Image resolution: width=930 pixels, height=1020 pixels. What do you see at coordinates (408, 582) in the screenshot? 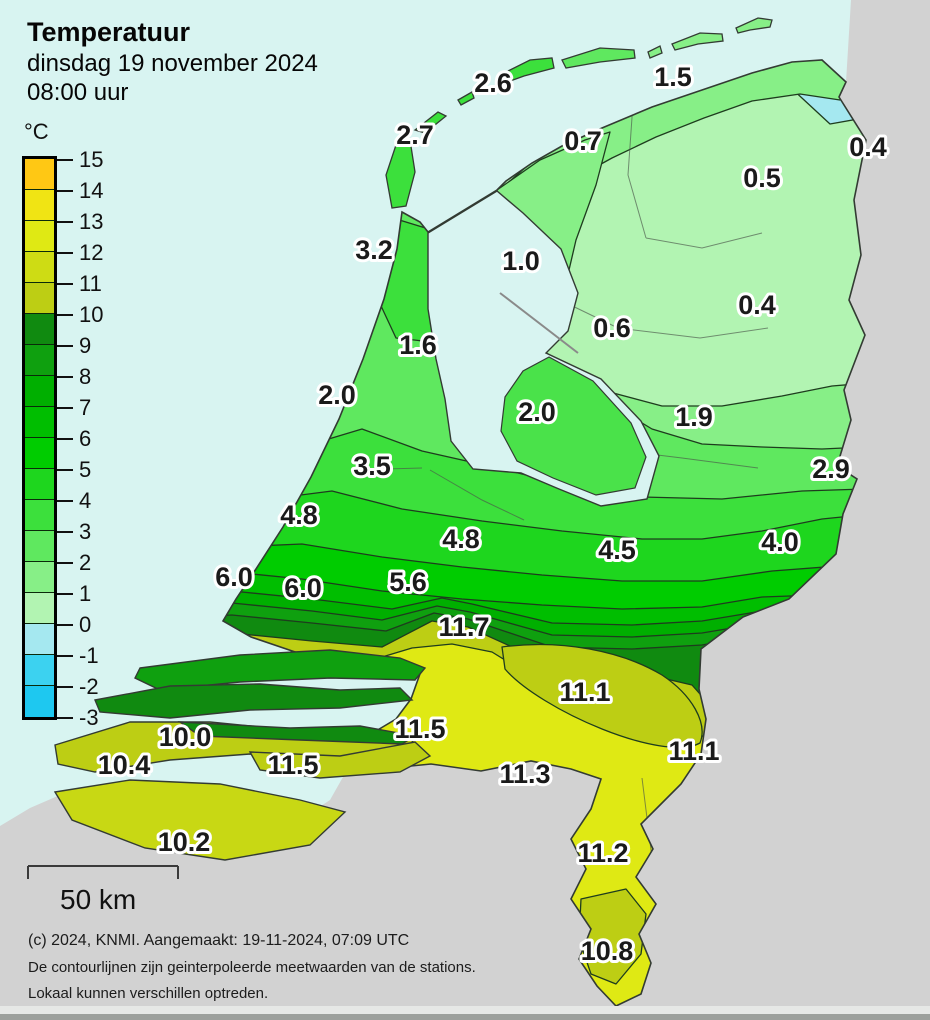
I see `contour-label: 5.6` at bounding box center [408, 582].